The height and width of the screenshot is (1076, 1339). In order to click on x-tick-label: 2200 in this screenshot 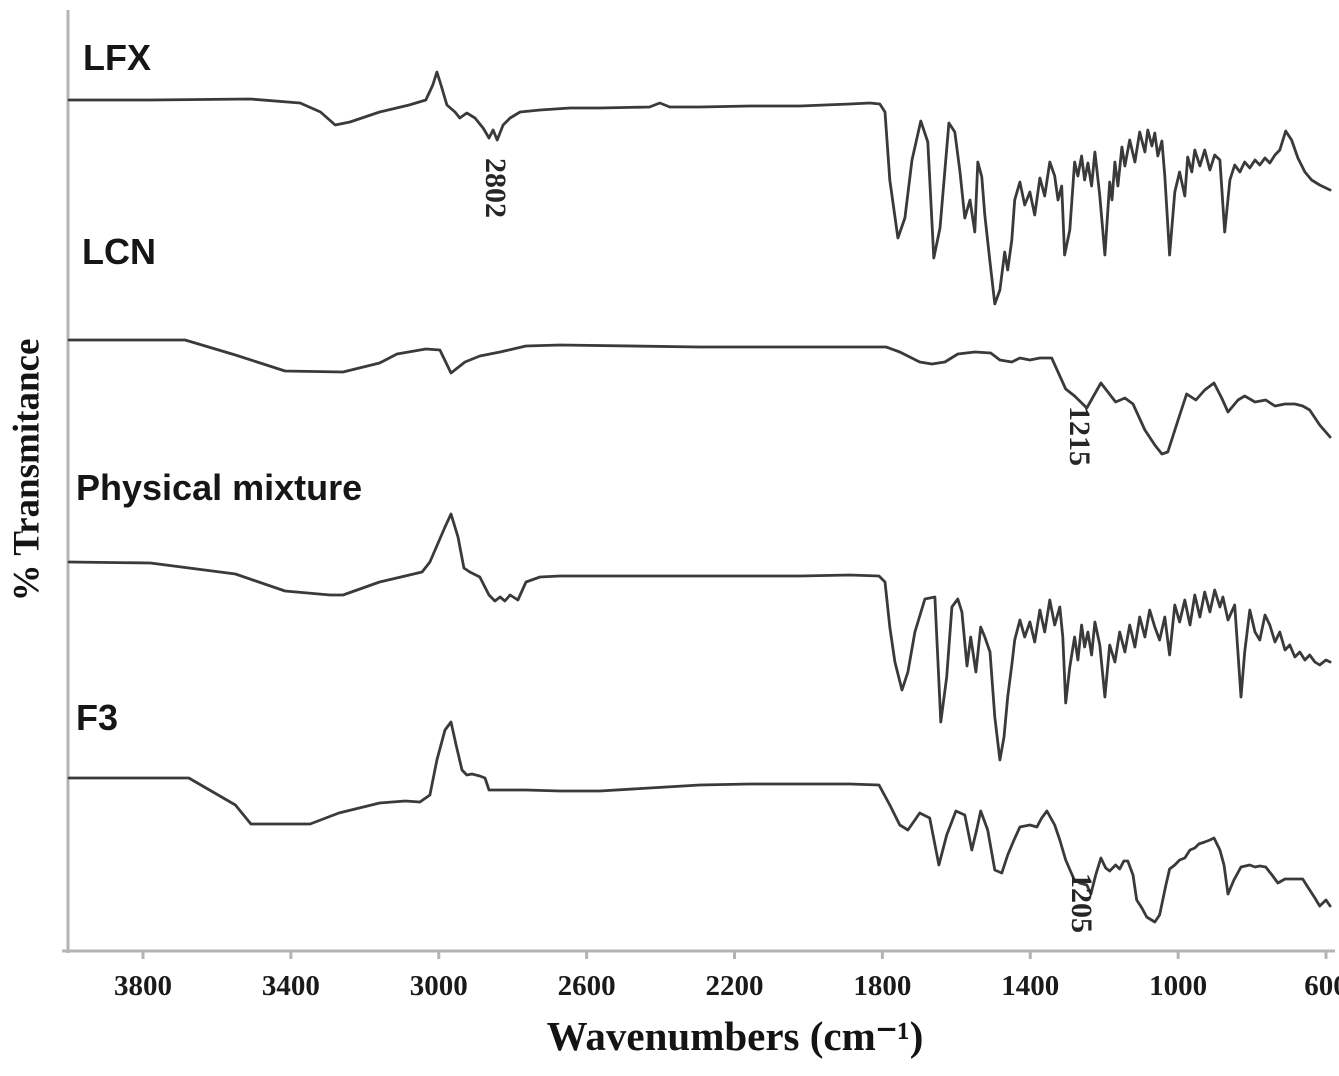, I will do `click(734, 986)`.